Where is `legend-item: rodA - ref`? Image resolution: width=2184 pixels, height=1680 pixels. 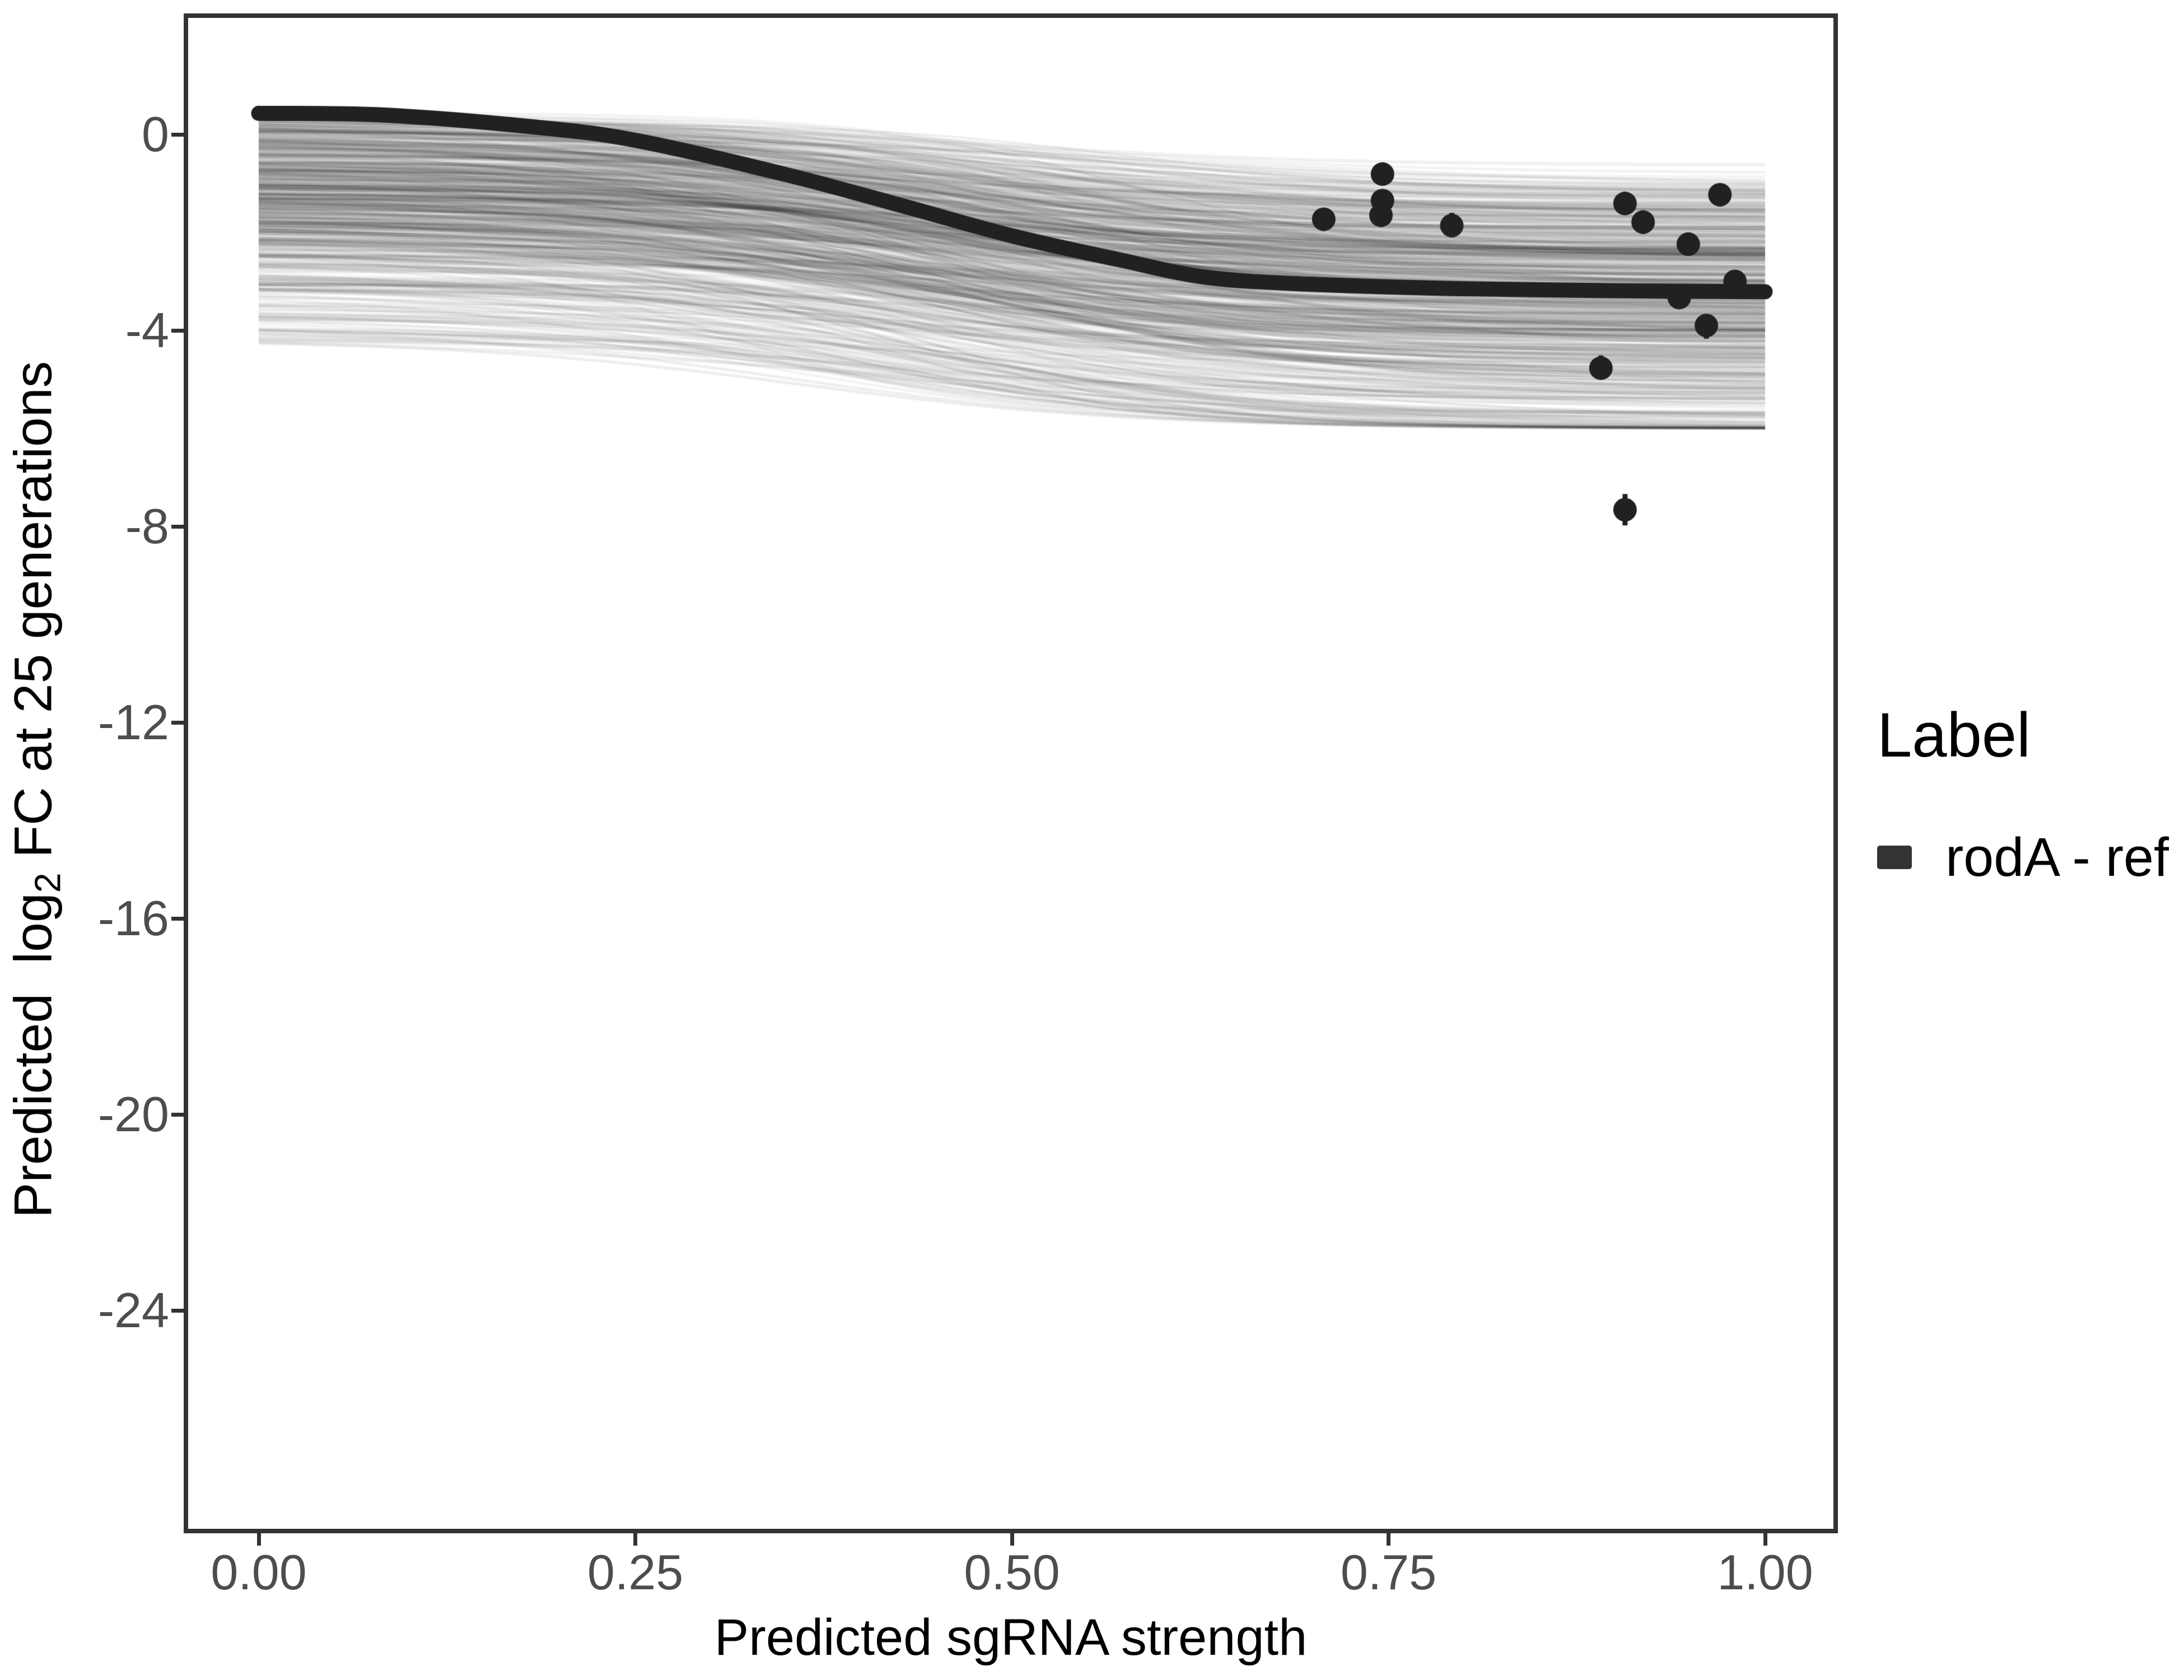
legend-item: rodA - ref is located at coordinates (2029, 858).